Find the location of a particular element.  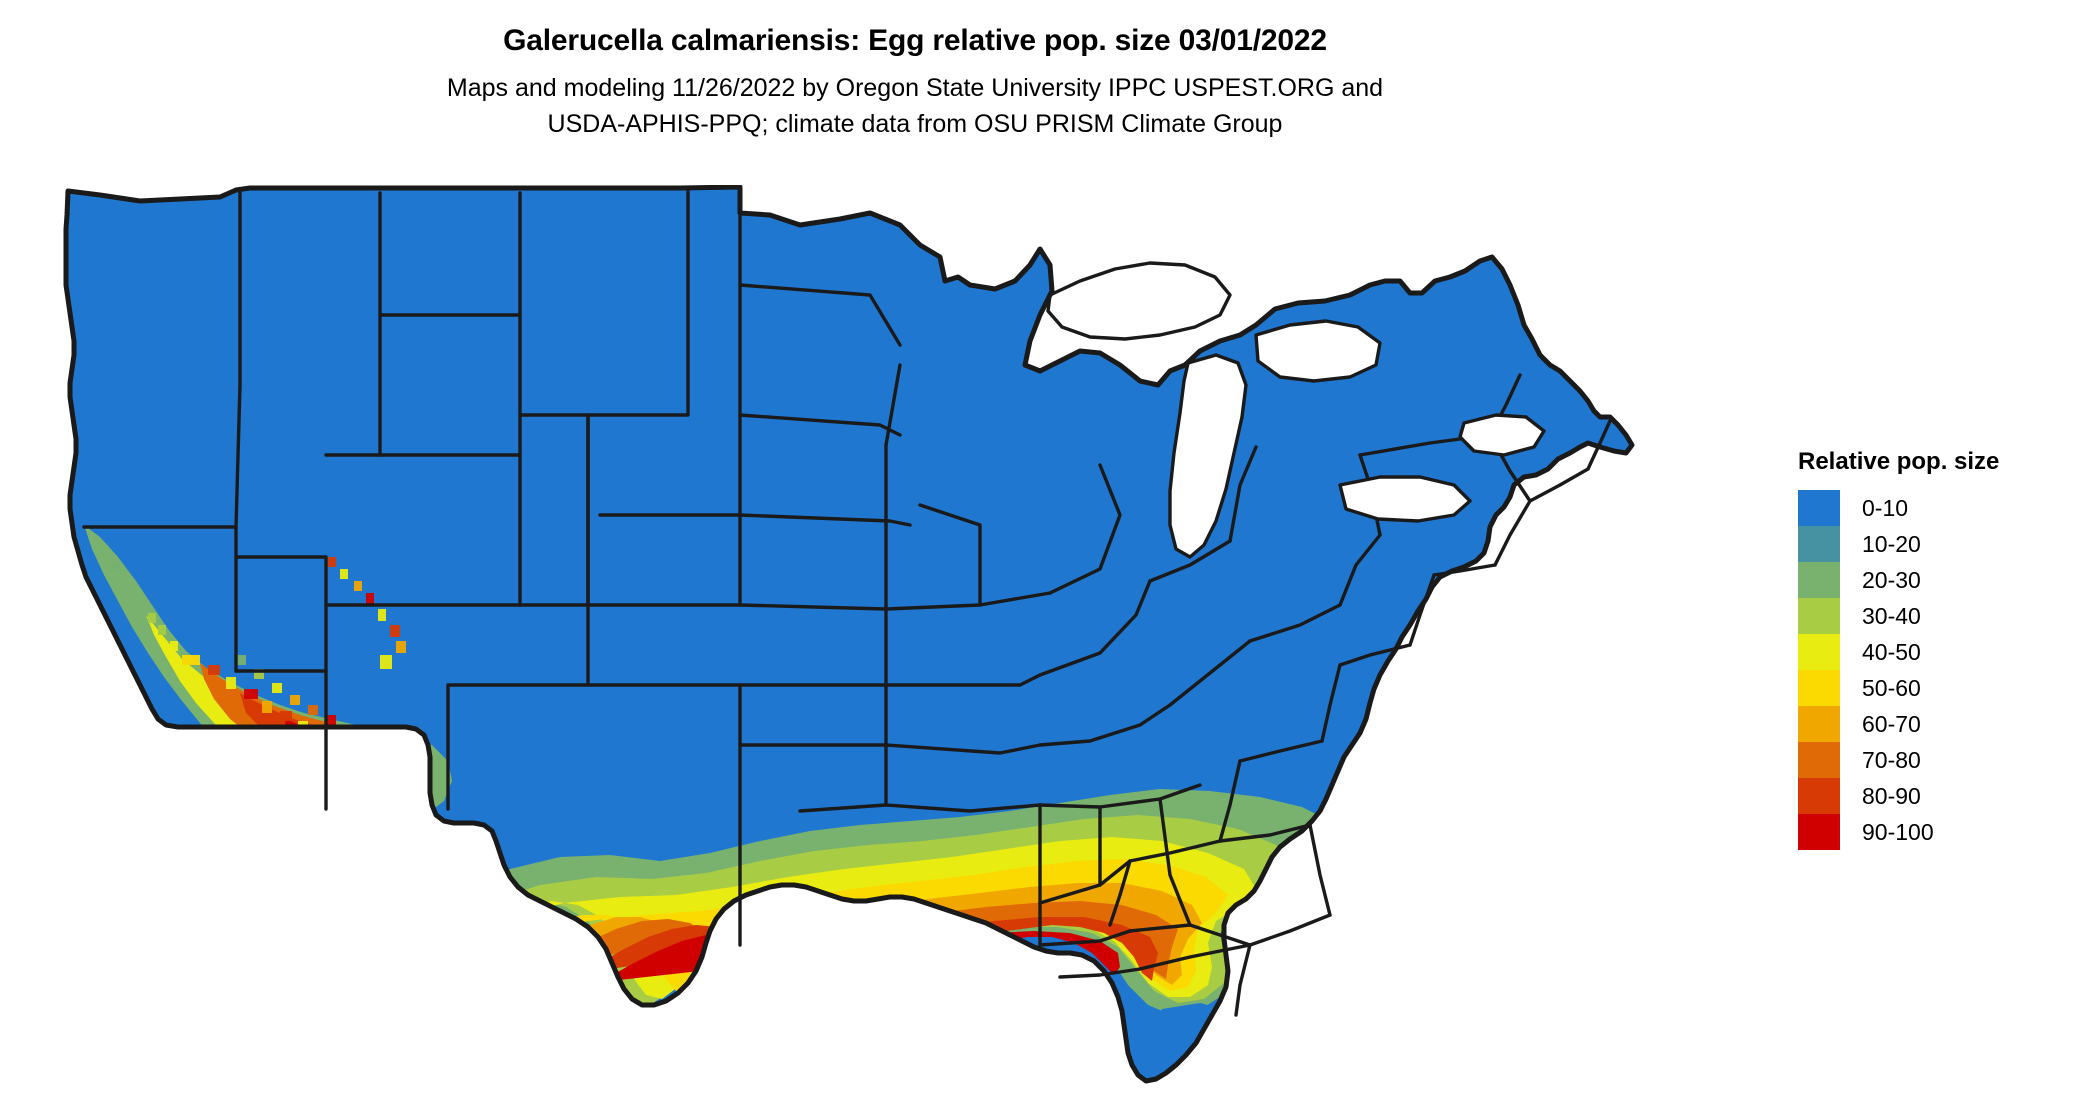

great-lakes is located at coordinates (1296, 410).